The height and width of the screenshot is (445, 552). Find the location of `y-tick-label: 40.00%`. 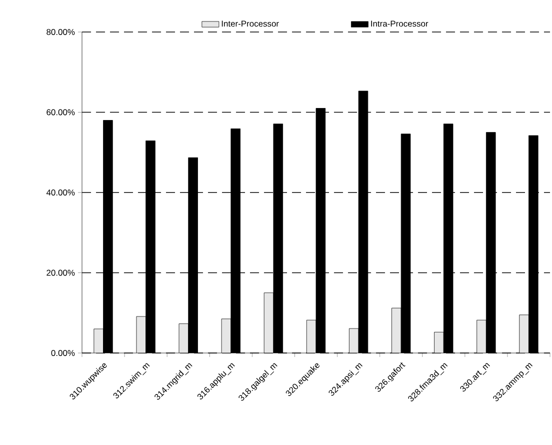

y-tick-label: 40.00% is located at coordinates (60, 193).